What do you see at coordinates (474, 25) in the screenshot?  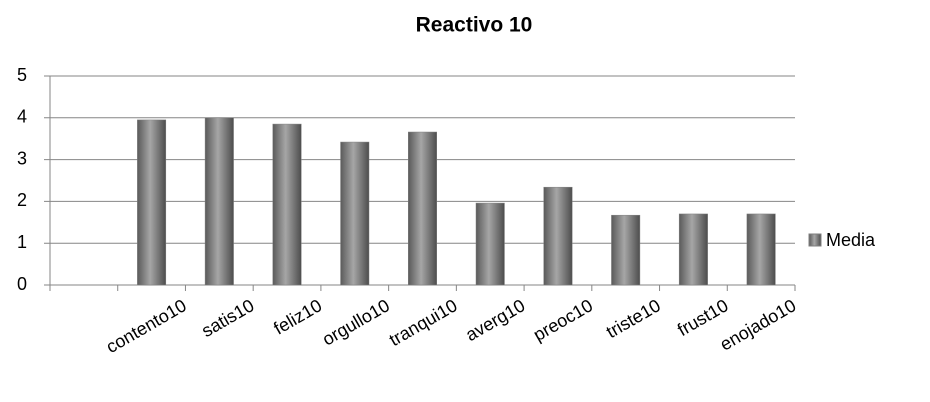 I see `chart-title: Reactivo 10` at bounding box center [474, 25].